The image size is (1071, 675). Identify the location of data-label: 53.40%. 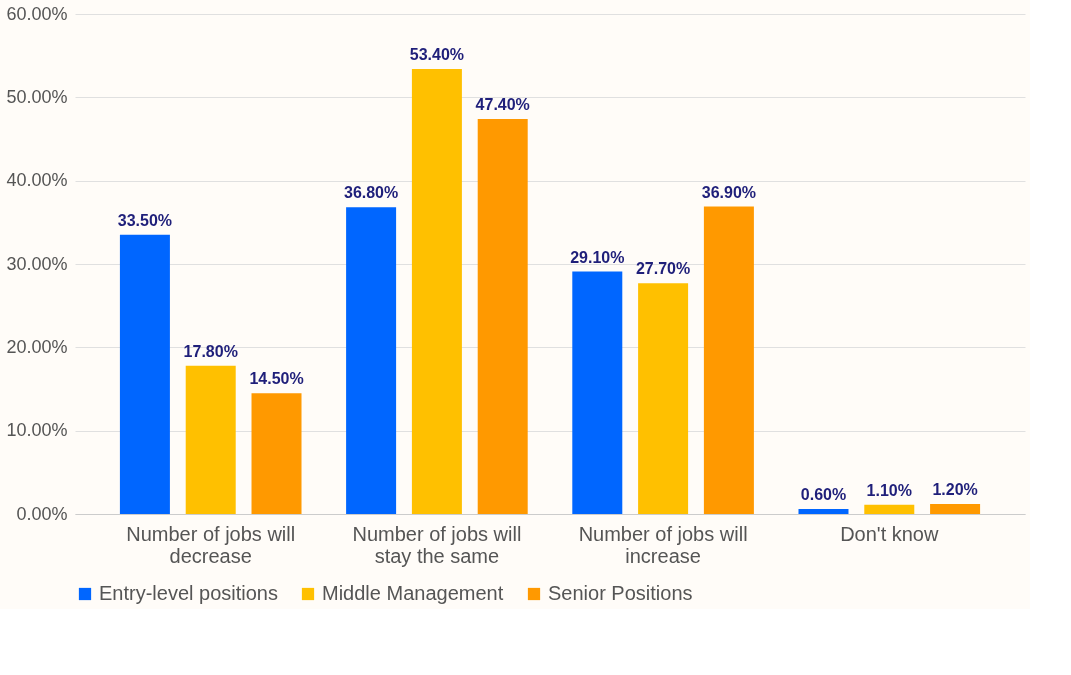
(437, 54).